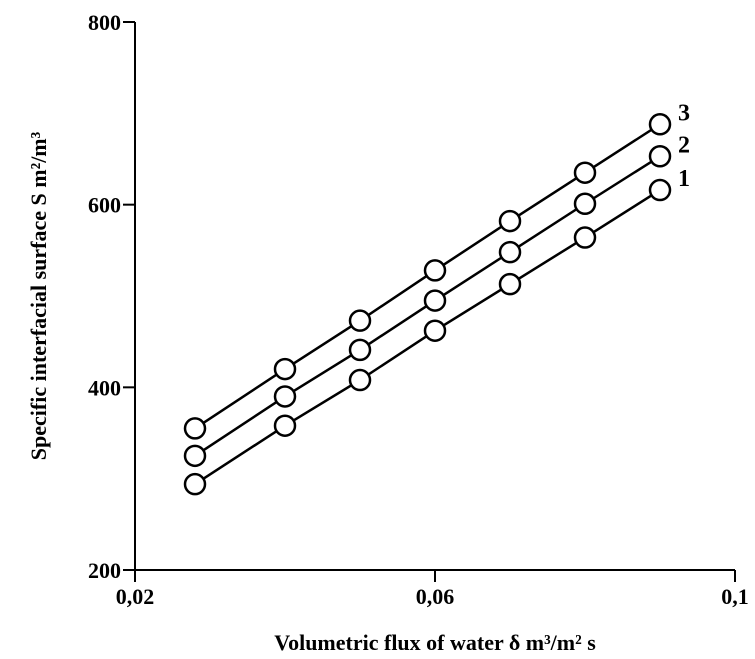  I want to click on y-tick-label: 400, so click(104, 387).